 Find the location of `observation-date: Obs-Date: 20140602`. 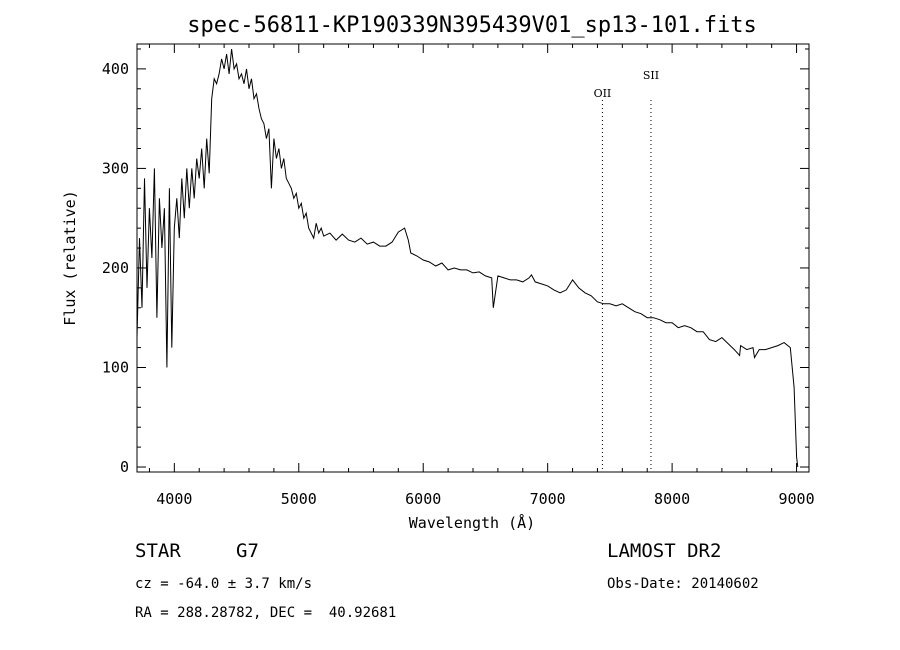

observation-date: Obs-Date: 20140602 is located at coordinates (683, 584).